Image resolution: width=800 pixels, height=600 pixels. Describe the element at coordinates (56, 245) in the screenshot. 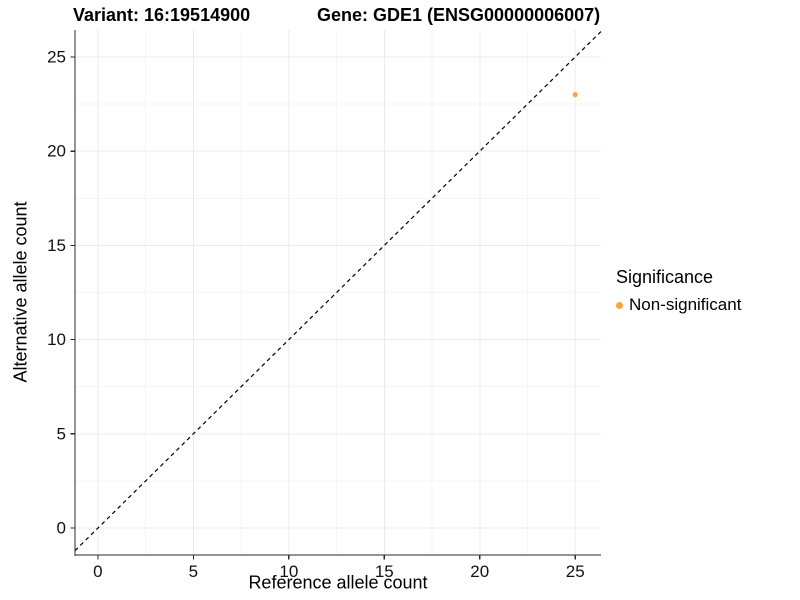

I see `y-tick-label: 15` at that location.